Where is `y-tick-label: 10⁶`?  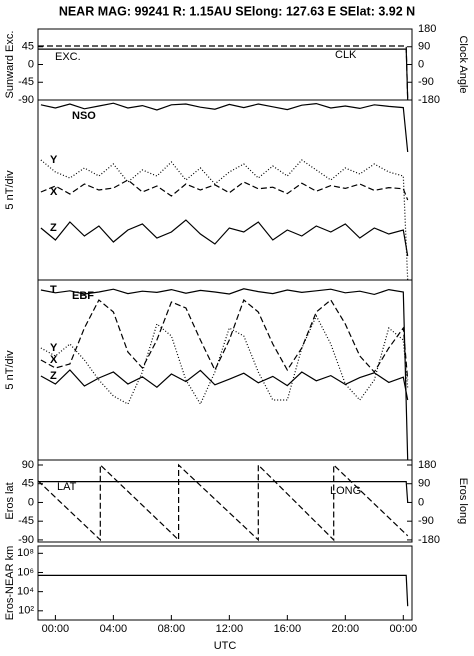
y-tick-label: 10⁶ is located at coordinates (25, 572).